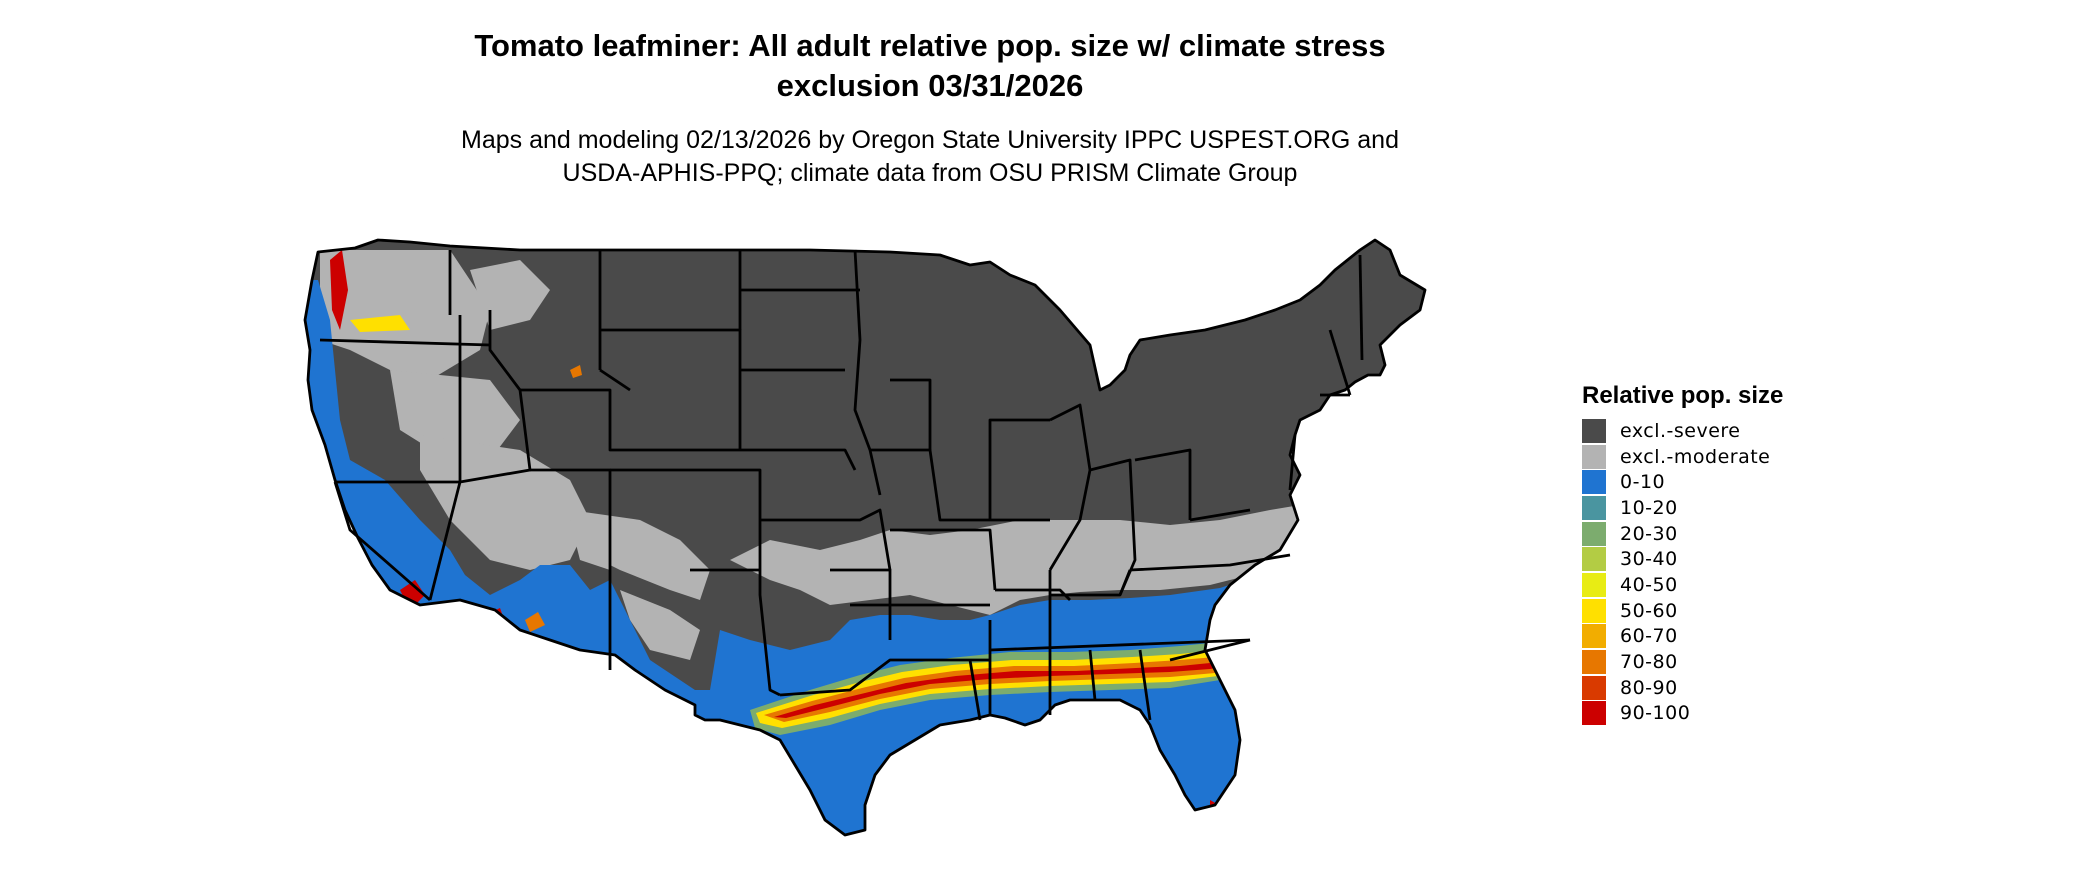  Describe the element at coordinates (1682, 585) in the screenshot. I see `legend-item: 40-50` at that location.